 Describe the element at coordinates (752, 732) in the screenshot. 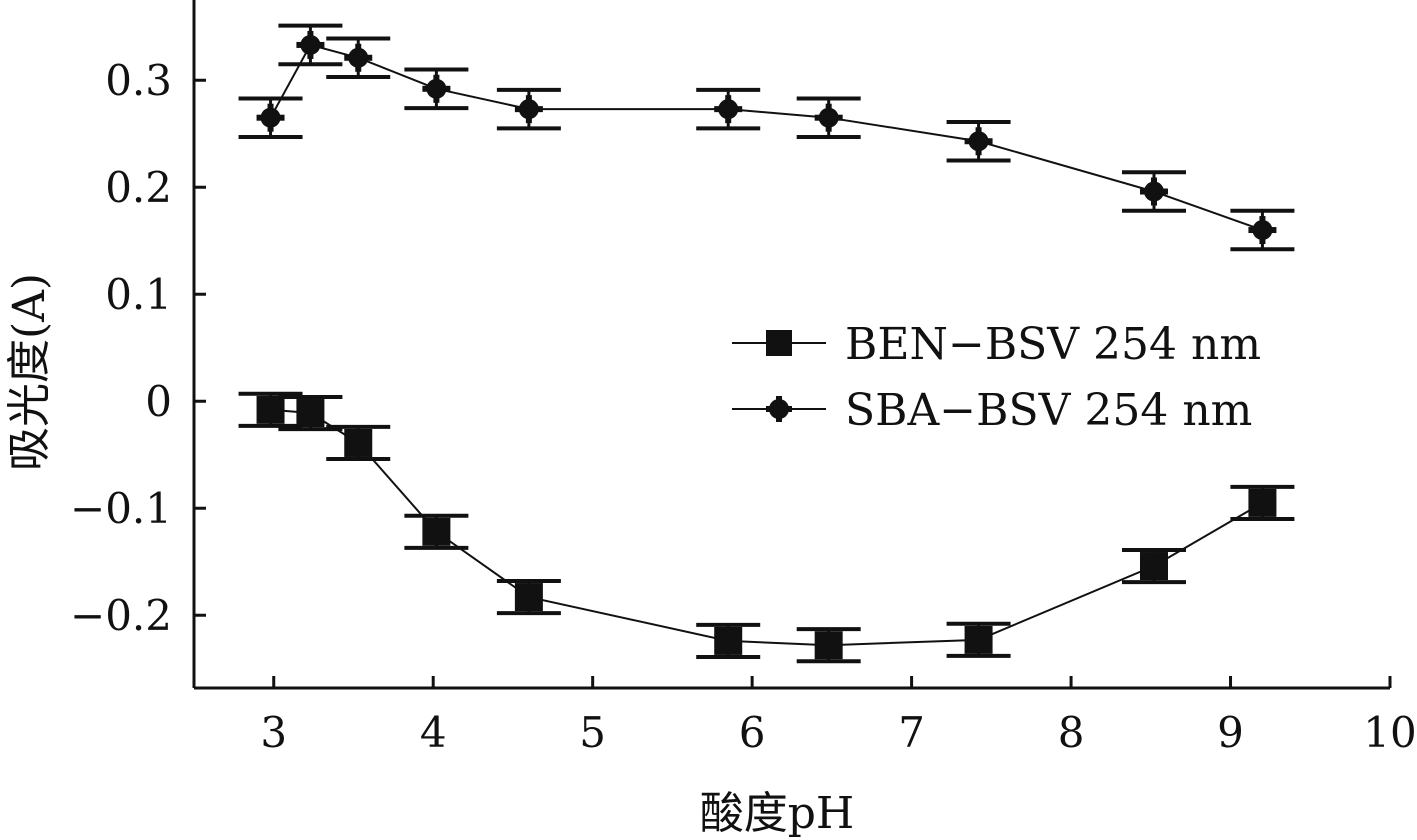

I see `x-tick-label: 6` at that location.